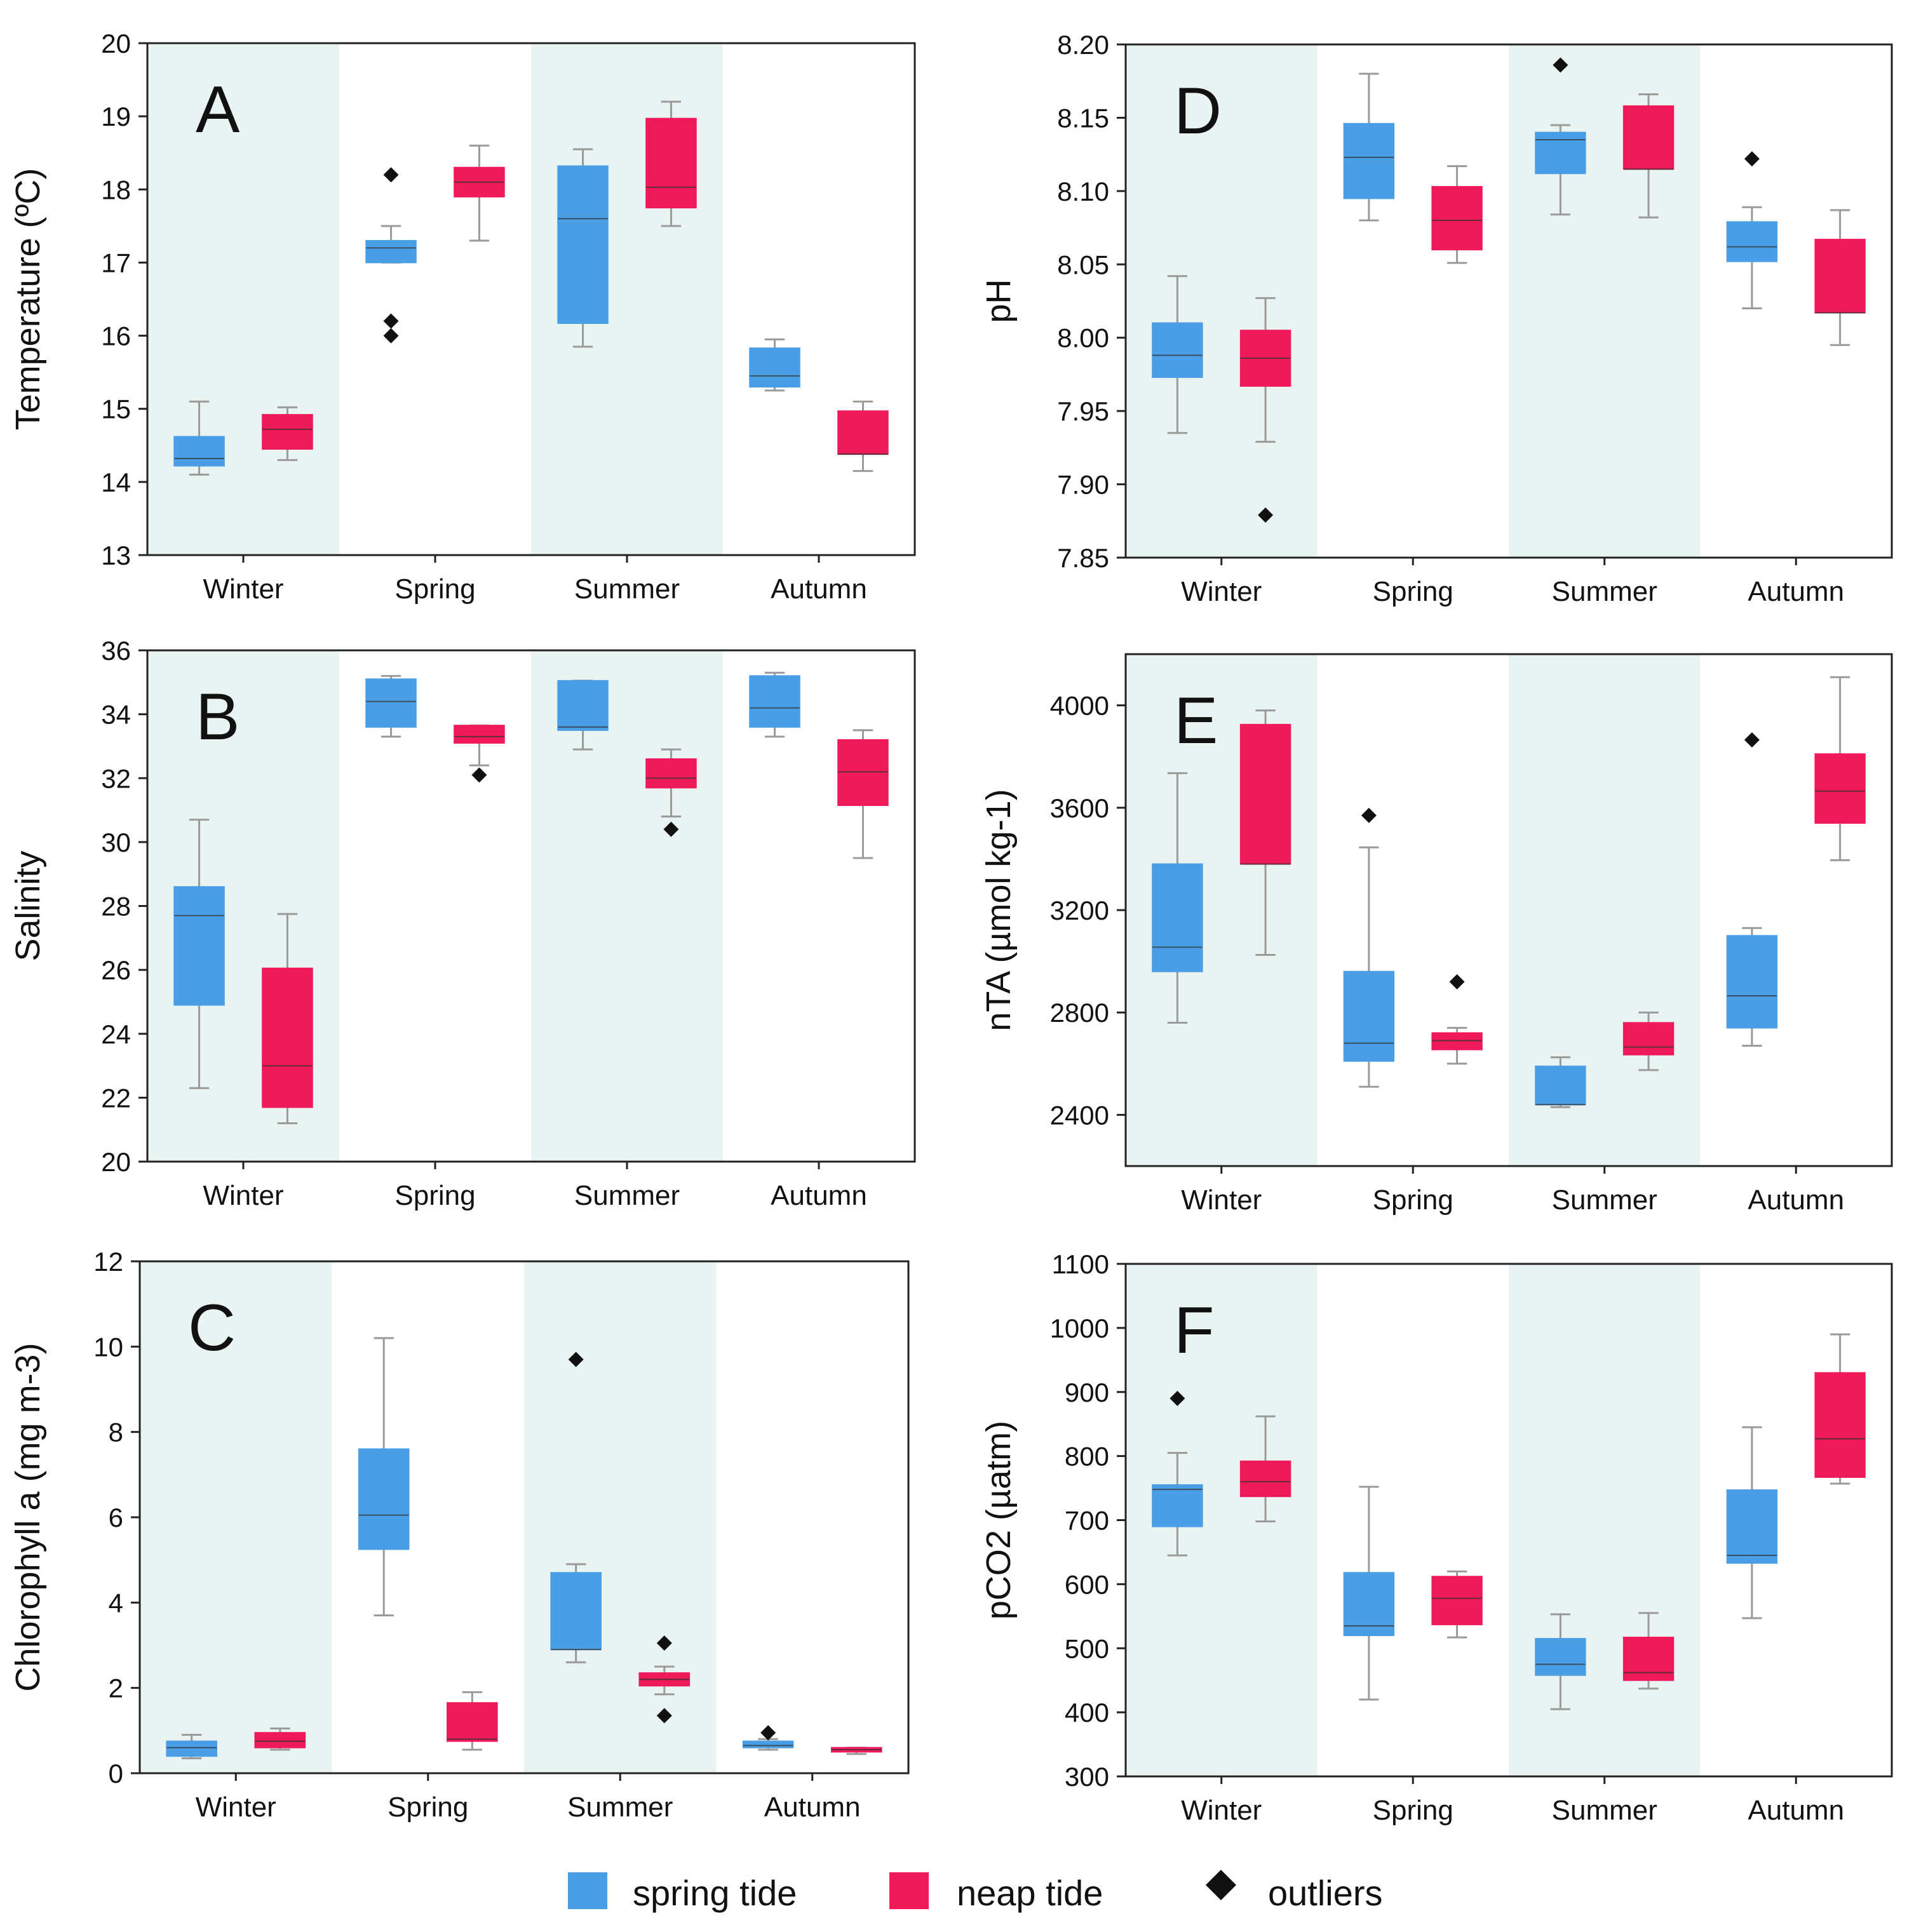  What do you see at coordinates (1083, 191) in the screenshot?
I see `y-tick-label: 8.10` at bounding box center [1083, 191].